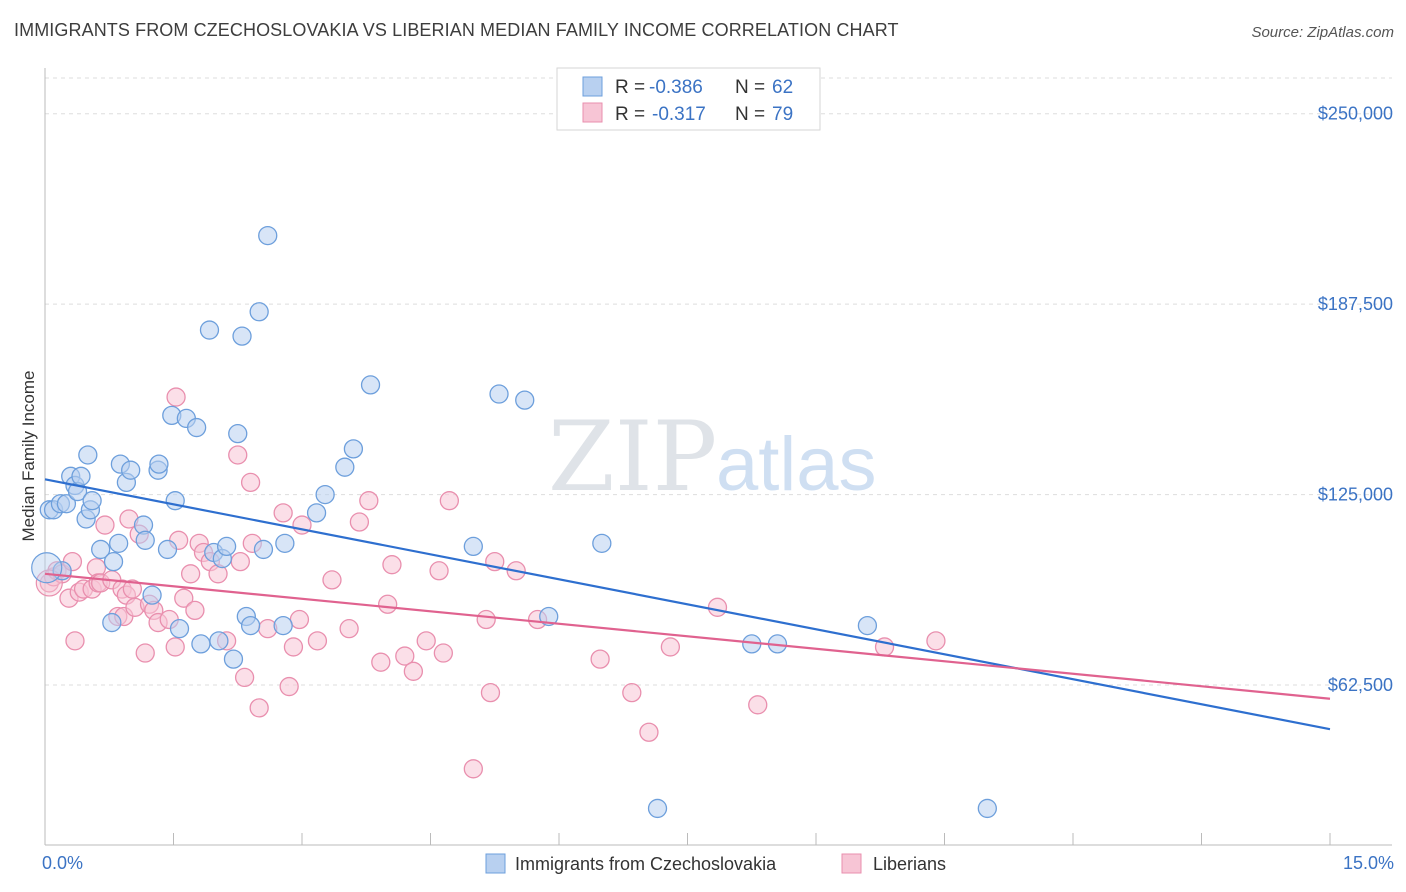 This screenshot has height=892, width=1406. Describe the element at coordinates (1355, 114) in the screenshot. I see `y-tick-label: $250,000` at that location.